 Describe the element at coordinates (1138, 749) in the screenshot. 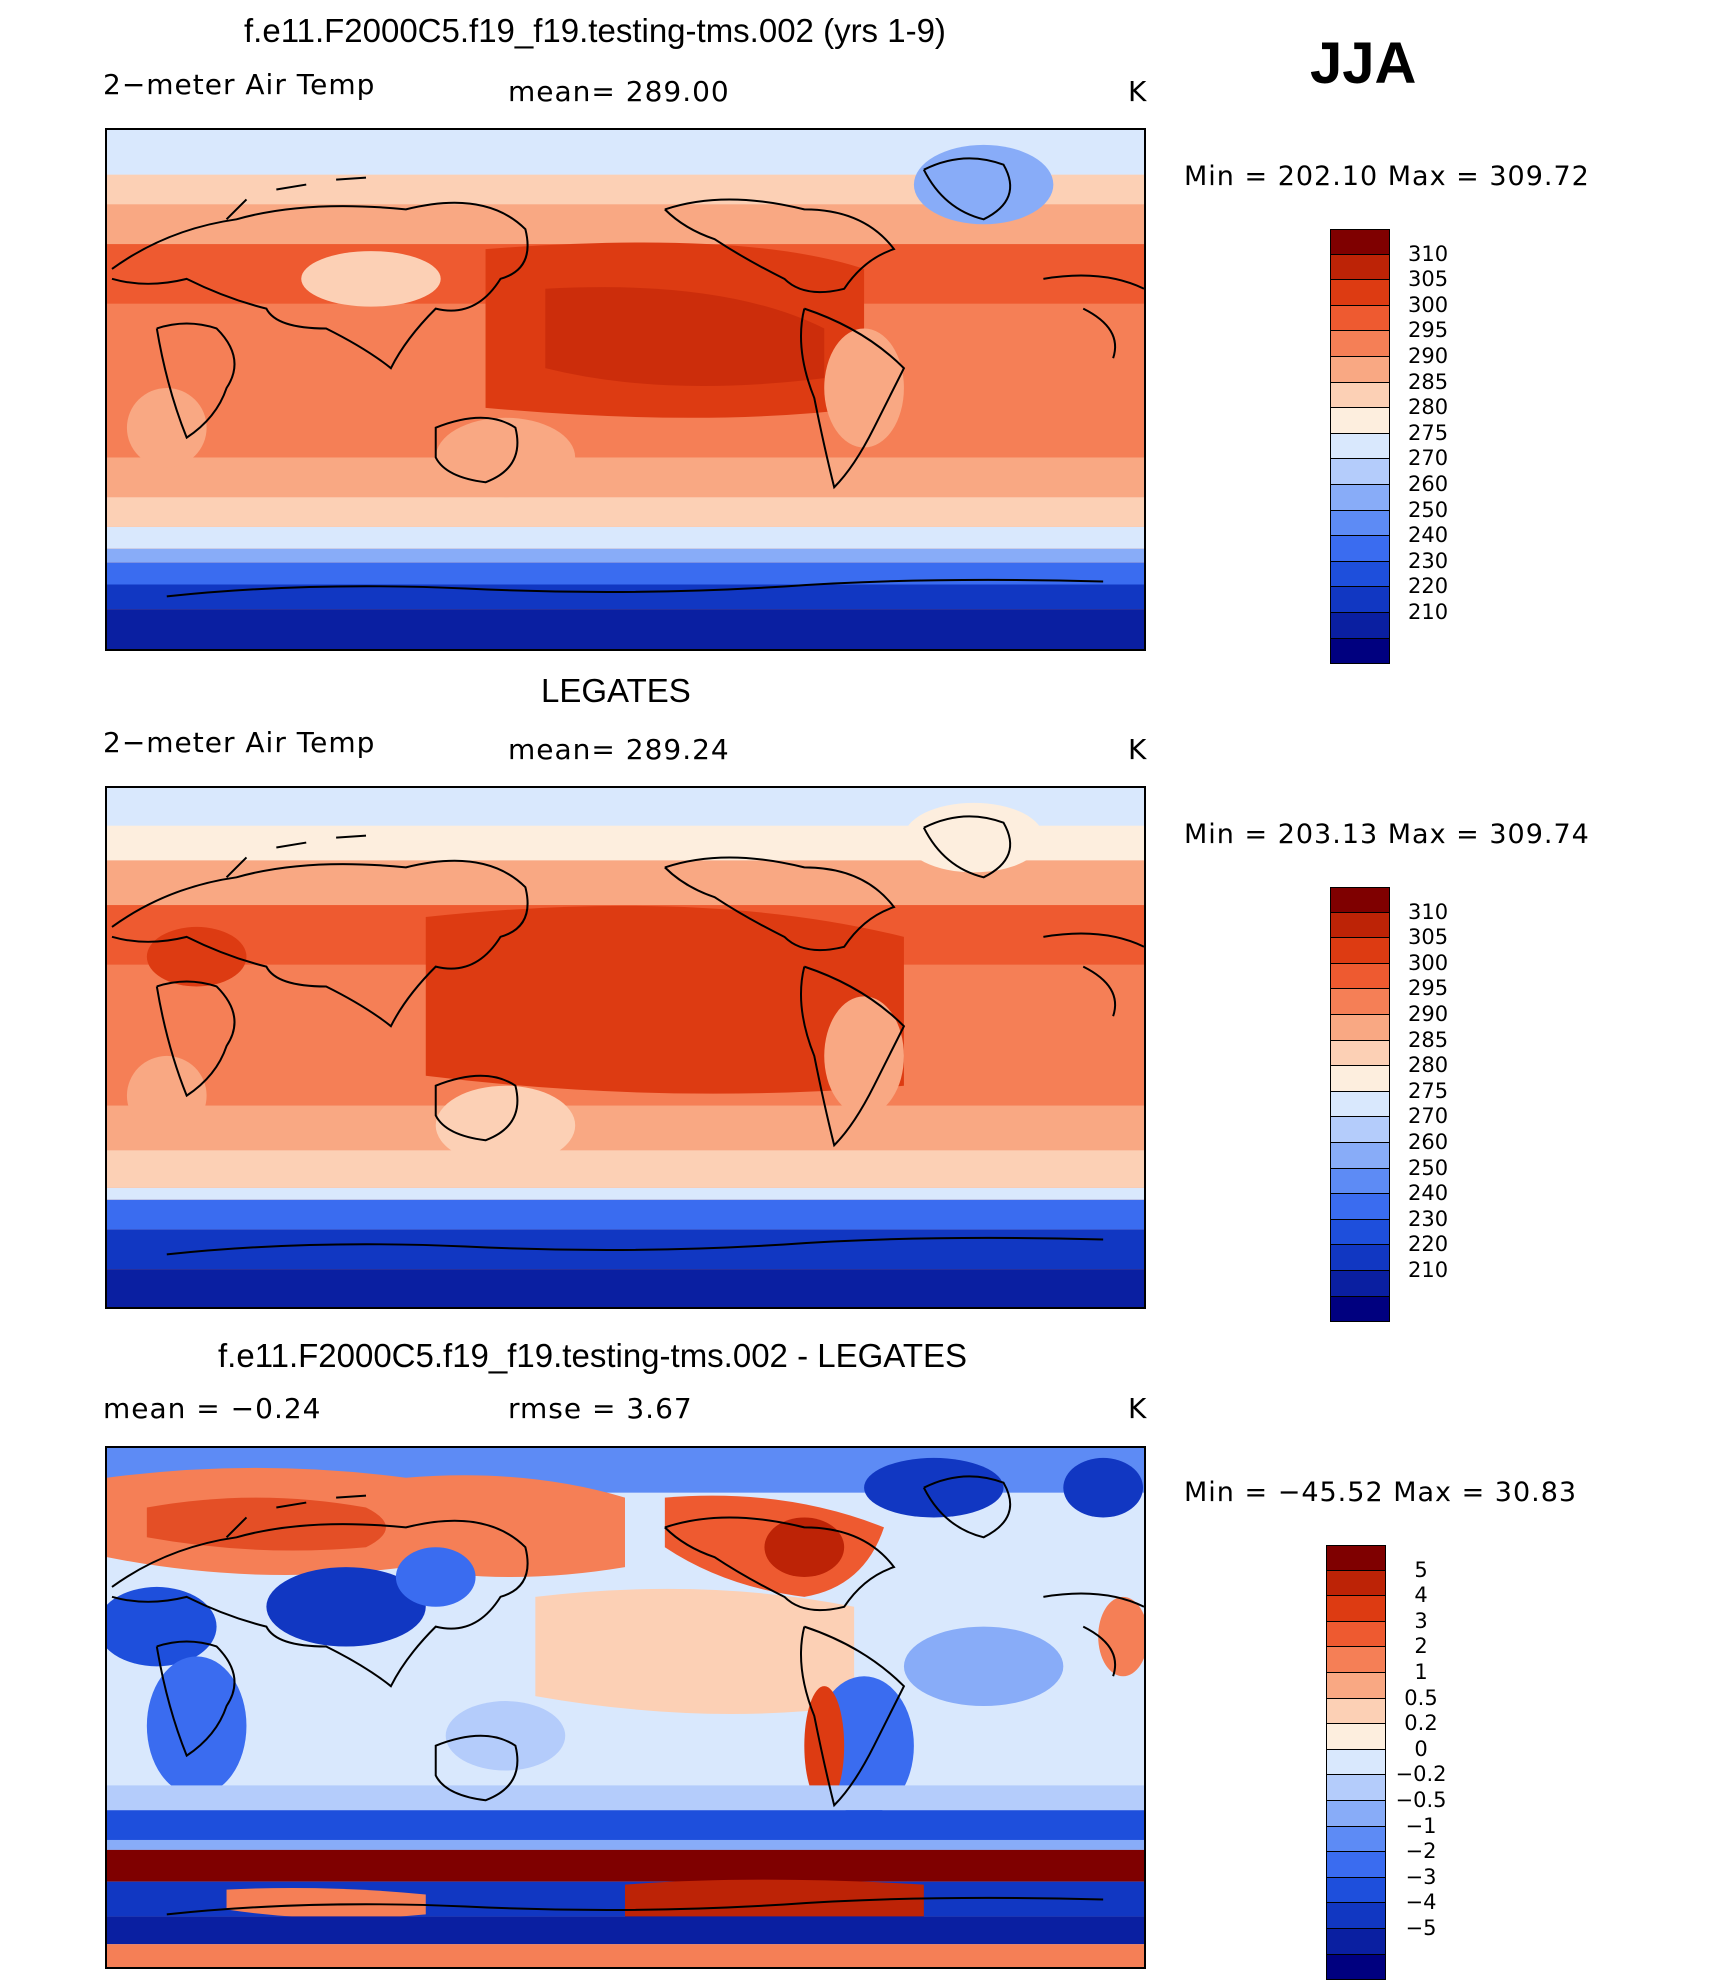

I see `panel-2-units-label: K` at that location.